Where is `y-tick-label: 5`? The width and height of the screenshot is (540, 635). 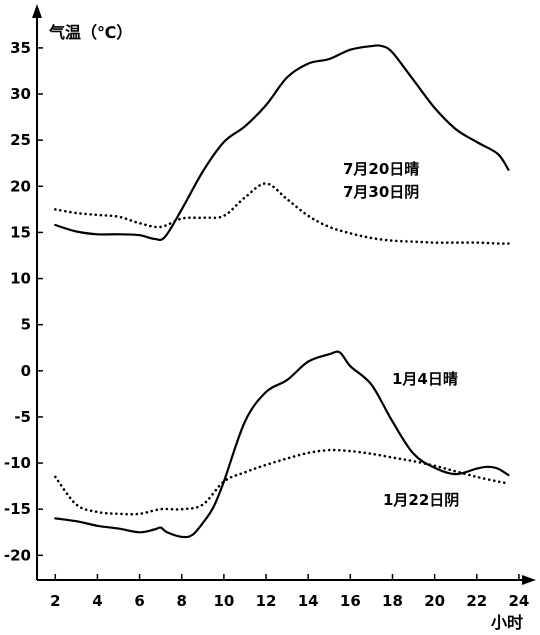
y-tick-label: 5 is located at coordinates (26, 325).